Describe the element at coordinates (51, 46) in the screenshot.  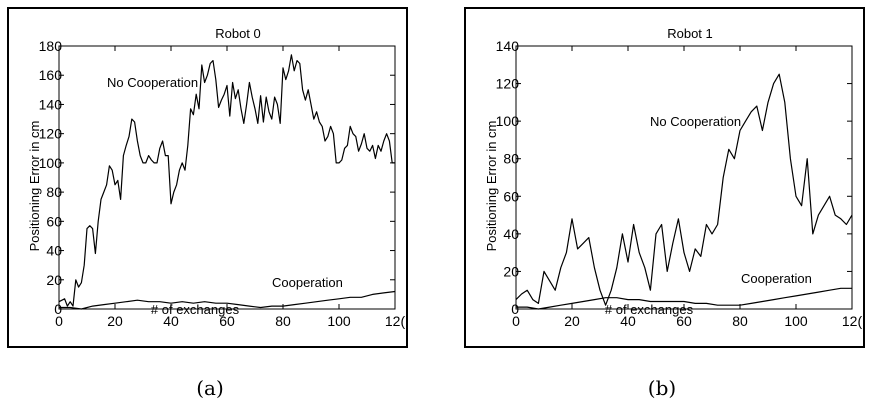
I see `y-tick-label: 180` at that location.